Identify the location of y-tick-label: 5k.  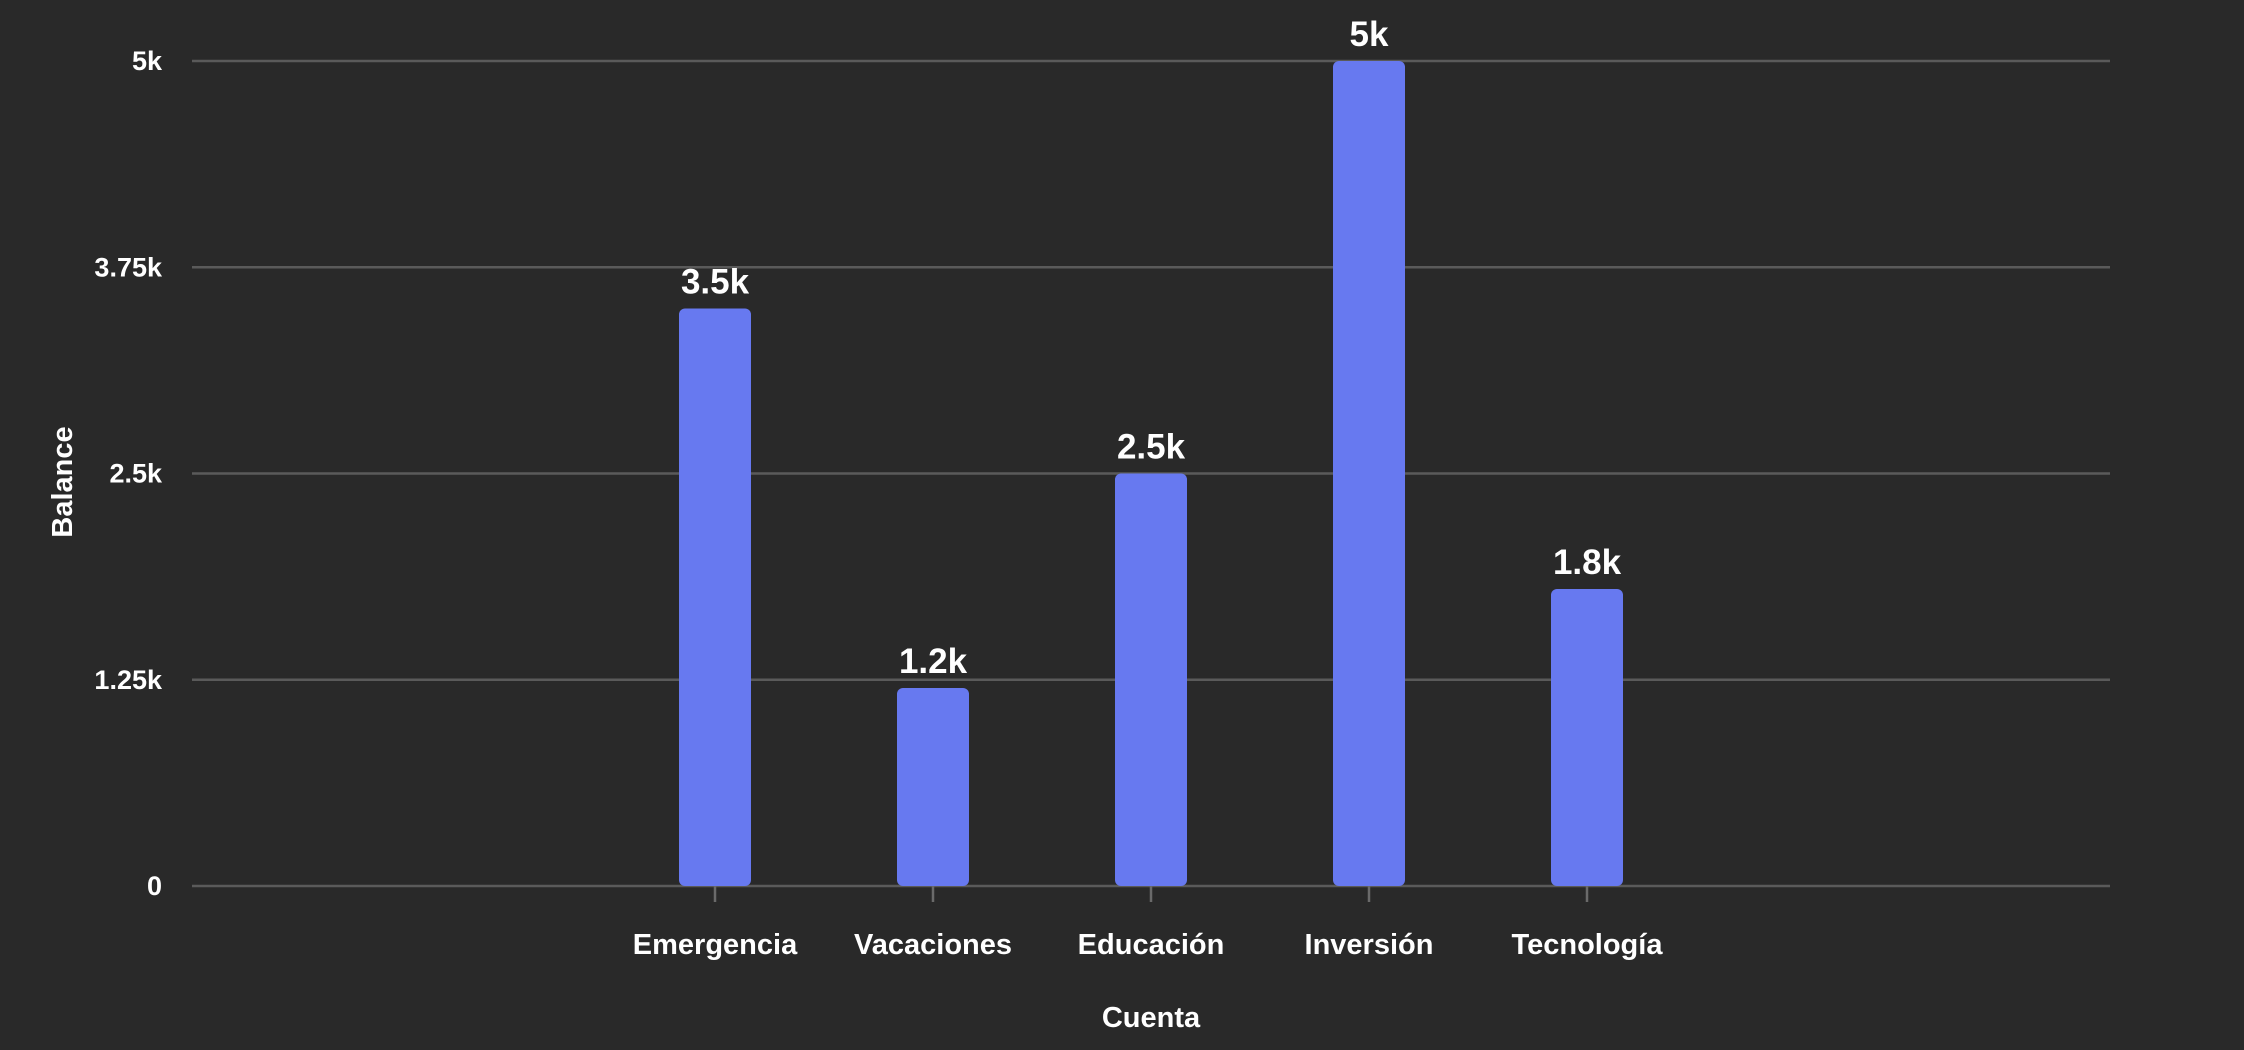
(147, 61).